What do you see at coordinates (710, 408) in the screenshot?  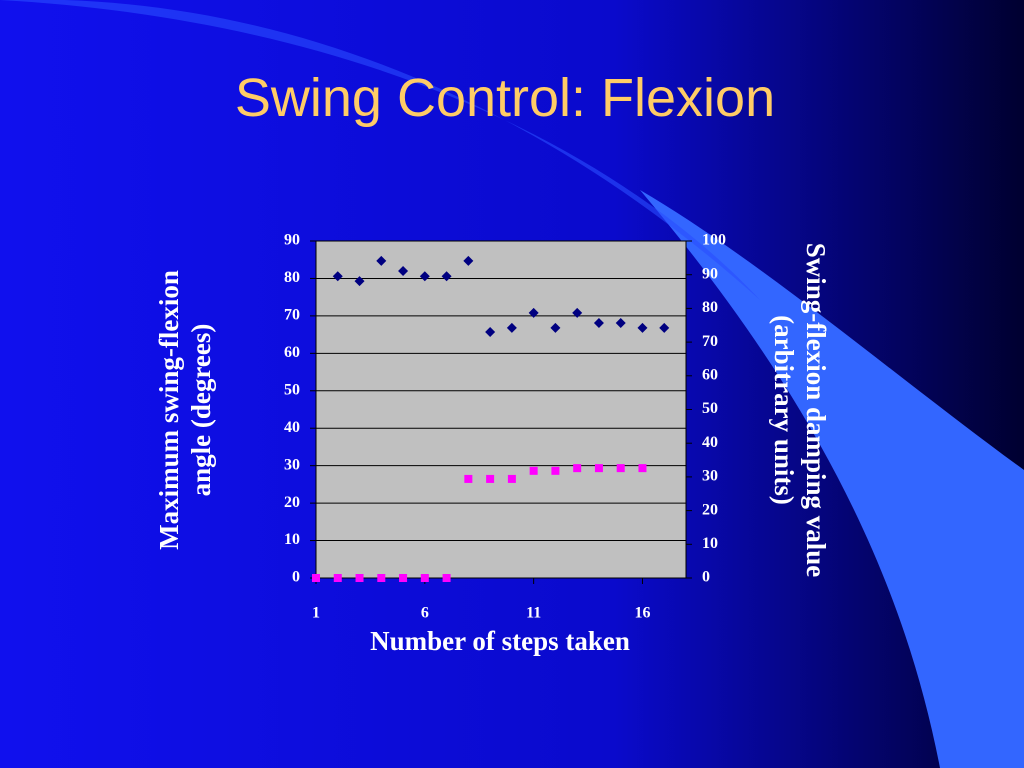 I see `y2-tick-label: 50` at bounding box center [710, 408].